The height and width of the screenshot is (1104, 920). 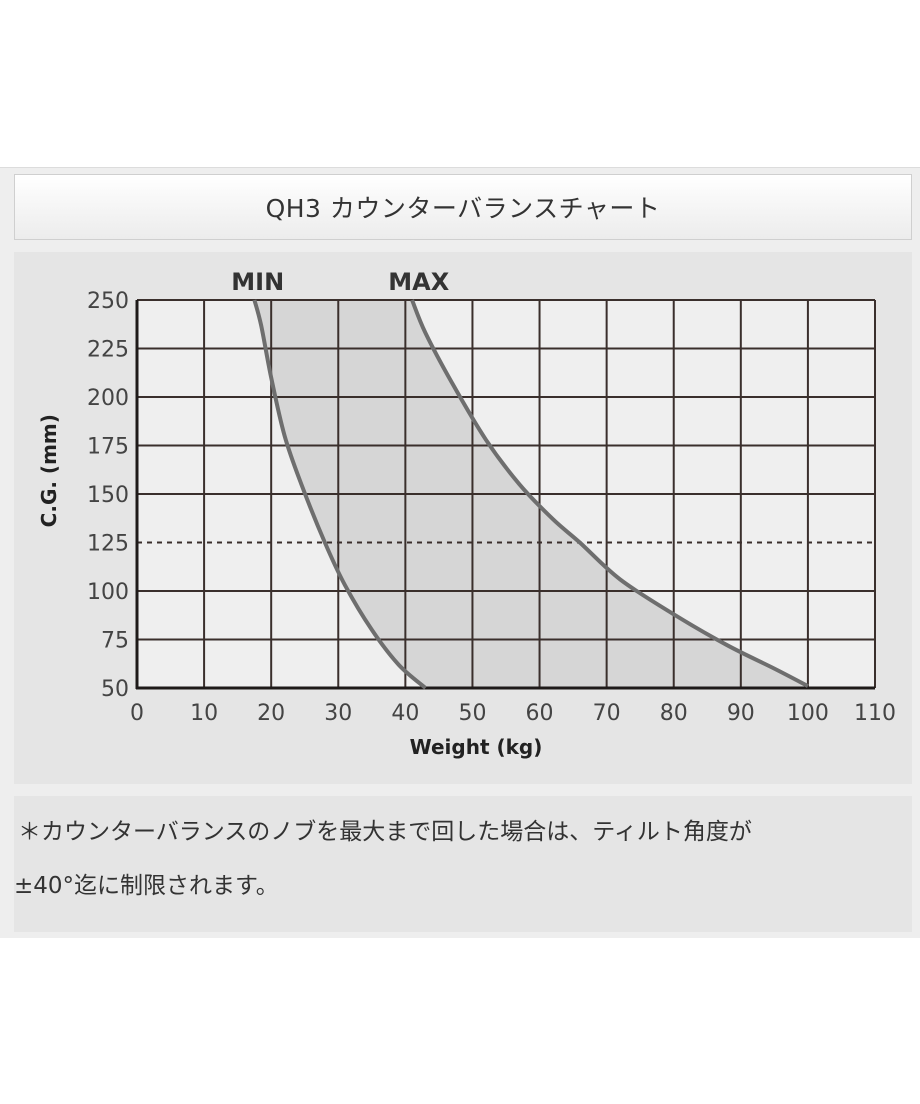 What do you see at coordinates (108, 544) in the screenshot?
I see `y-tick-label-125: 125` at bounding box center [108, 544].